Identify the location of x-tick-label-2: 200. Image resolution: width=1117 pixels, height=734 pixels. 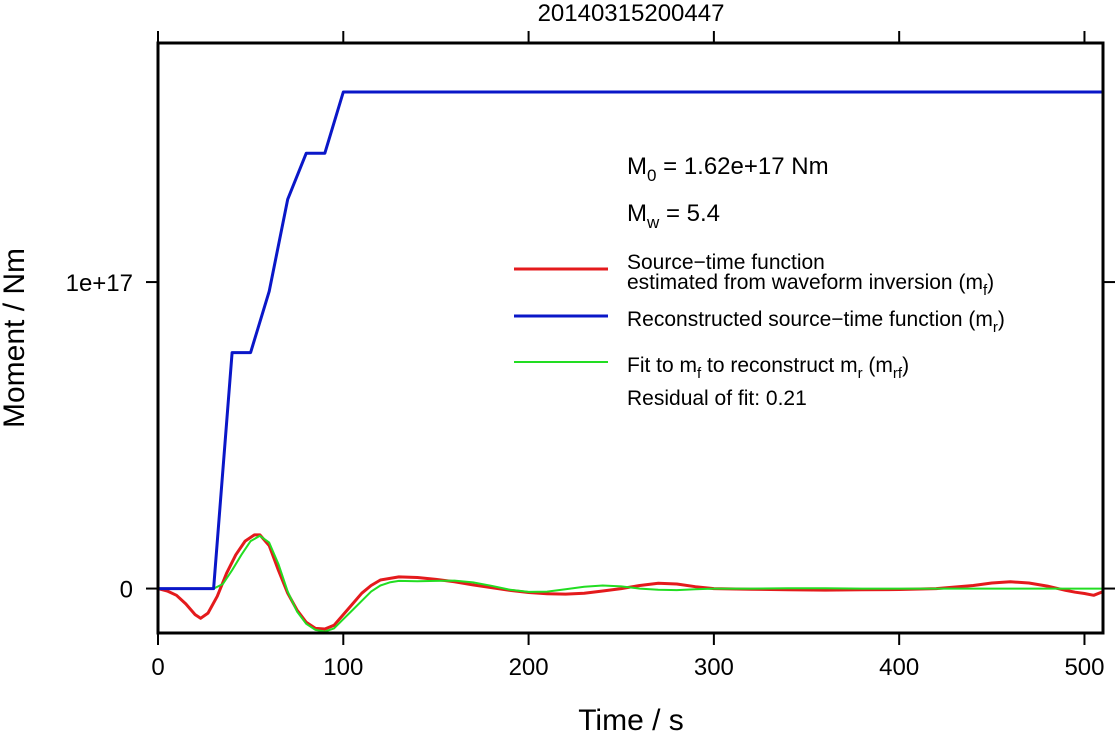
(529, 667).